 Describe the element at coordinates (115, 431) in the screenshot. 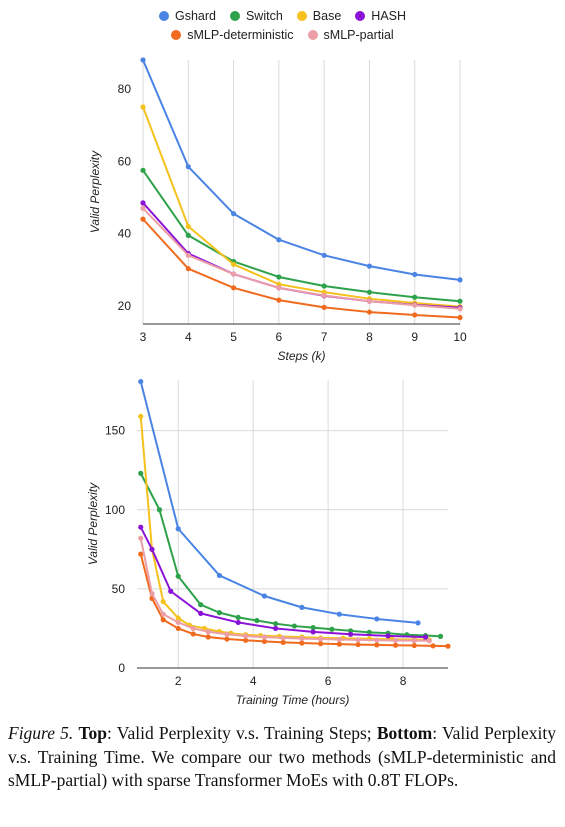

I see `y-tick-label: 150` at that location.